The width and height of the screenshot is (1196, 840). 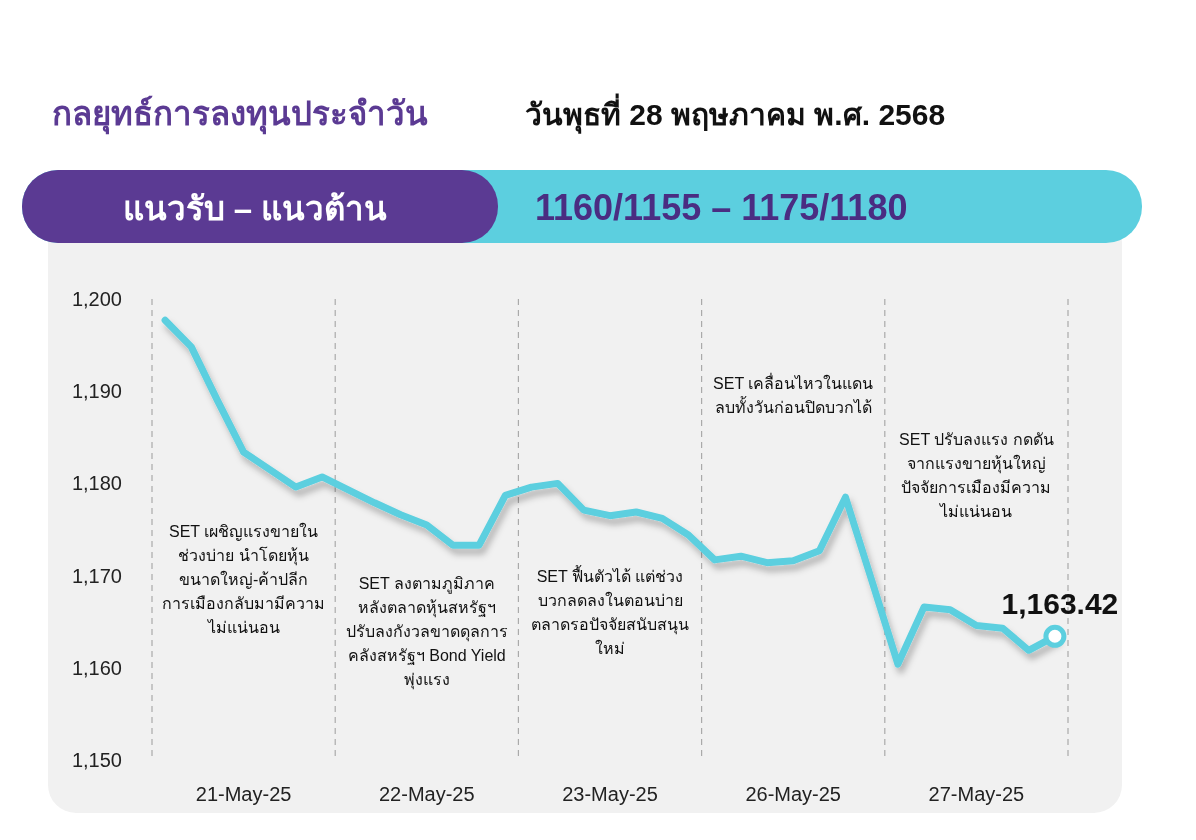 What do you see at coordinates (96, 667) in the screenshot?
I see `y-tick-label: 1,160` at bounding box center [96, 667].